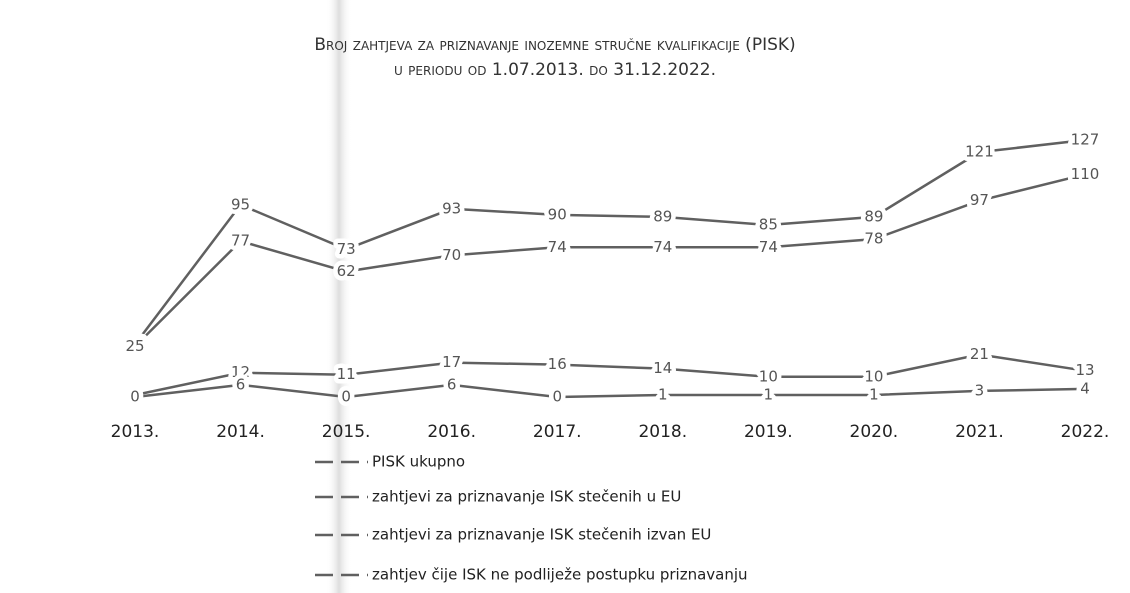 This screenshot has height=593, width=1130. What do you see at coordinates (979, 200) in the screenshot?
I see `data-label: 97` at bounding box center [979, 200].